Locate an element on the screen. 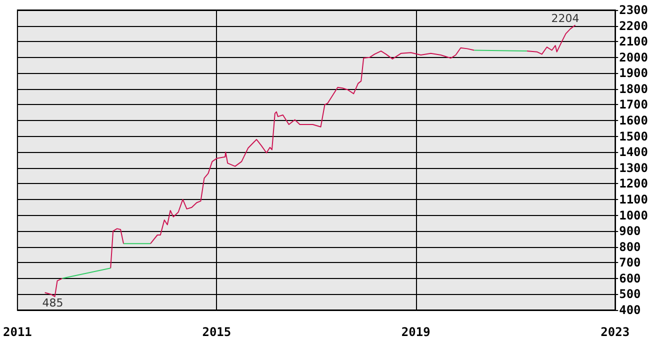  y-tick-label: 800 is located at coordinates (630, 247).